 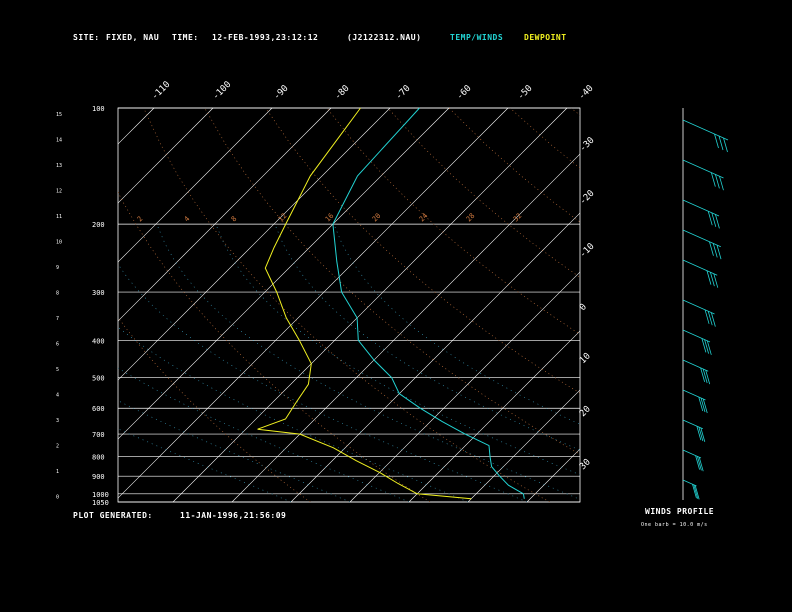 I want to click on site-label: SITE:, so click(x=86, y=37).